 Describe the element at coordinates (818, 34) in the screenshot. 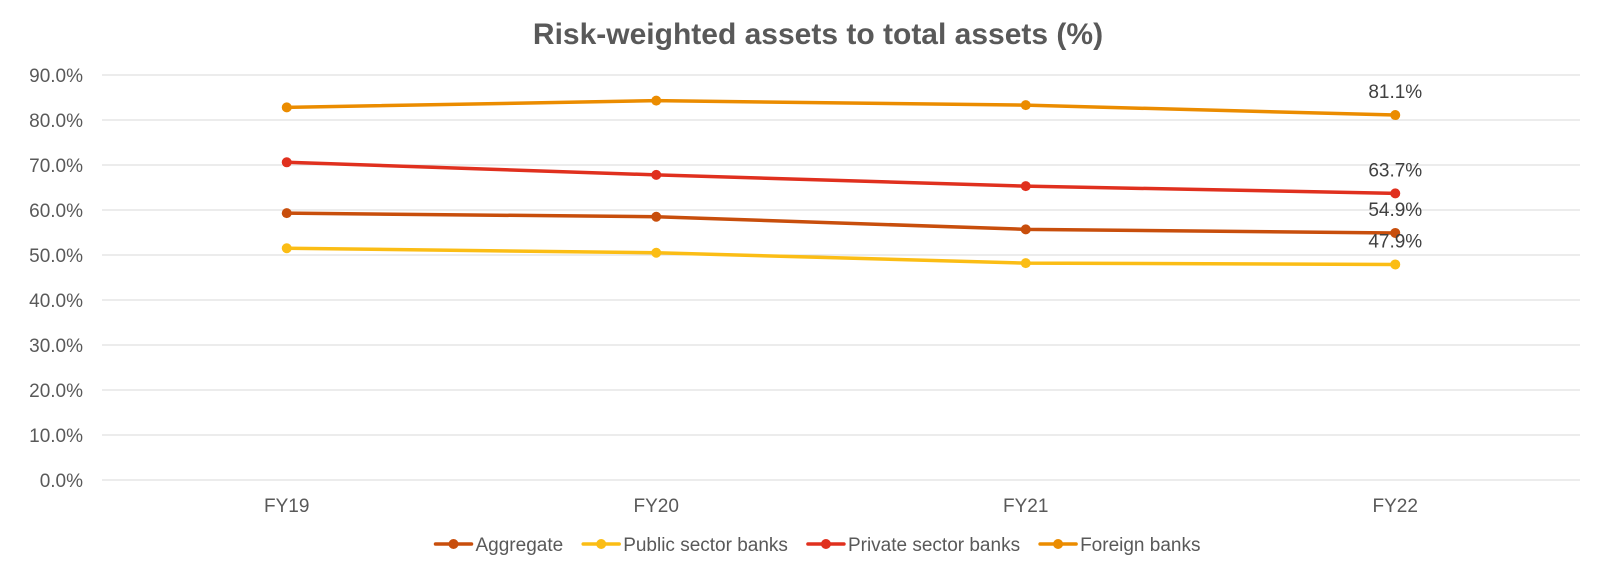

I see `chart-title: Risk-weighted assets to total assets (%)` at that location.